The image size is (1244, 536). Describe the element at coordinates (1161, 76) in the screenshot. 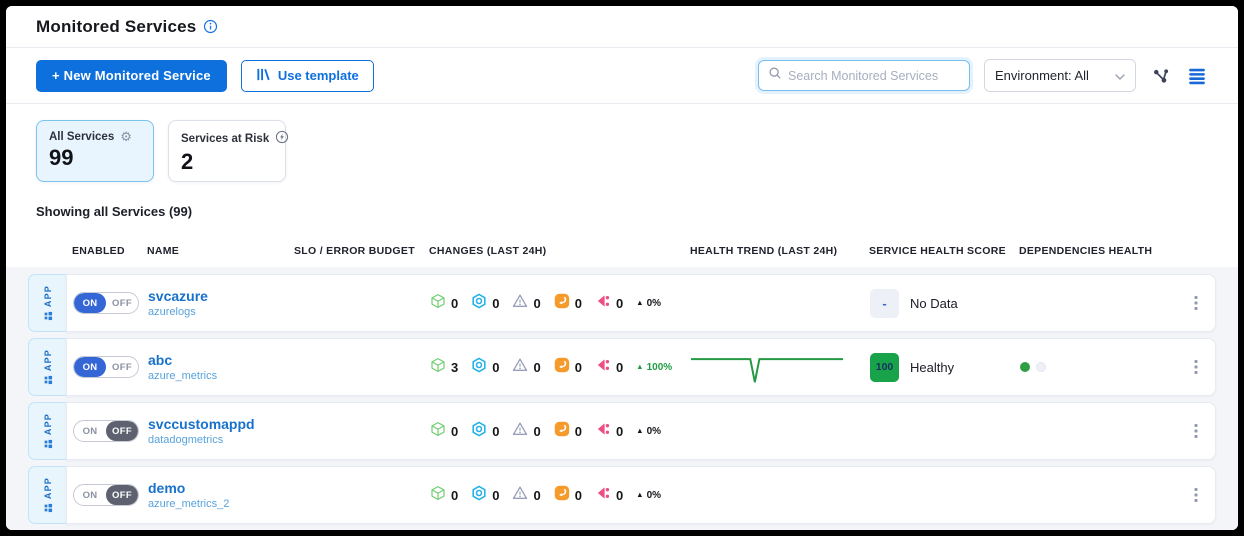

I see `graph-view-button` at that location.